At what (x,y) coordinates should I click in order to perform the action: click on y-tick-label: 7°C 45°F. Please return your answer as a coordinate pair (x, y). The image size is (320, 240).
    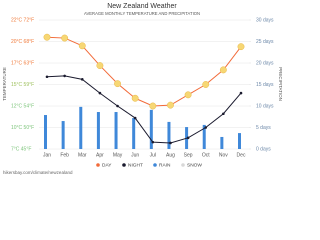
    Looking at the image, I should click on (21, 149).